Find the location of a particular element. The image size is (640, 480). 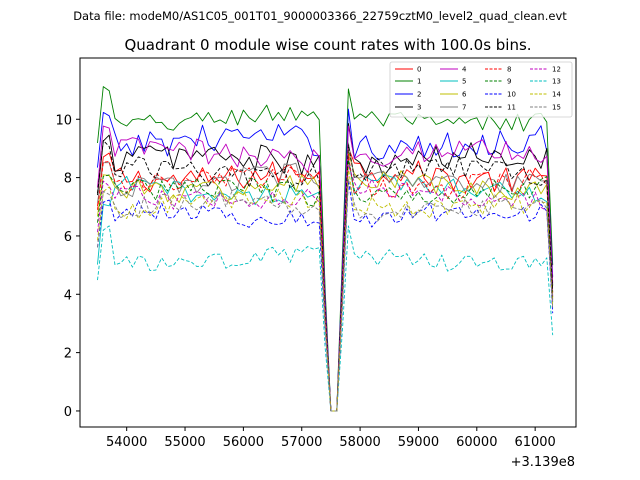

x-tick-label: 57000 is located at coordinates (301, 442).